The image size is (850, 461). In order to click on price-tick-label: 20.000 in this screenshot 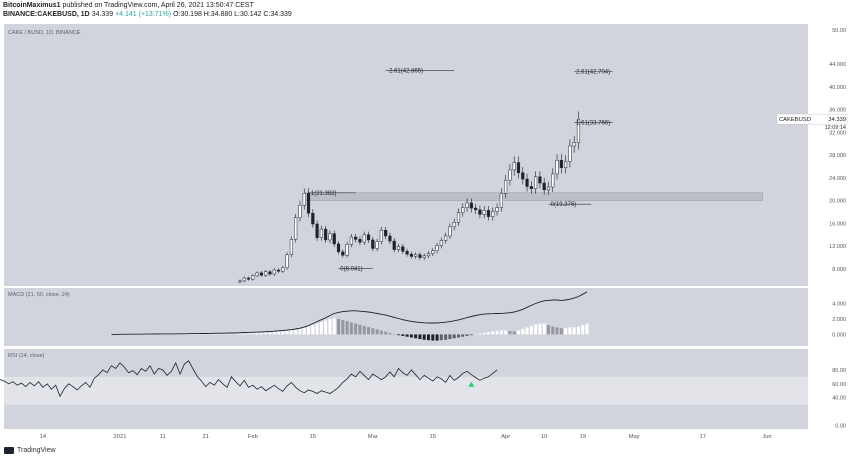, I will do `click(837, 202)`.